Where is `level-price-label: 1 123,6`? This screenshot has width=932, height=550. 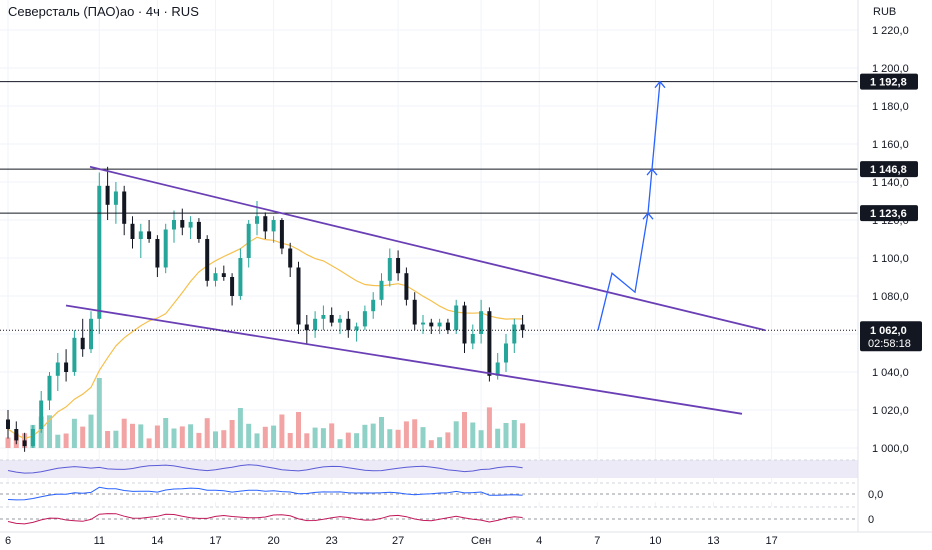 level-price-label: 1 123,6 is located at coordinates (888, 214).